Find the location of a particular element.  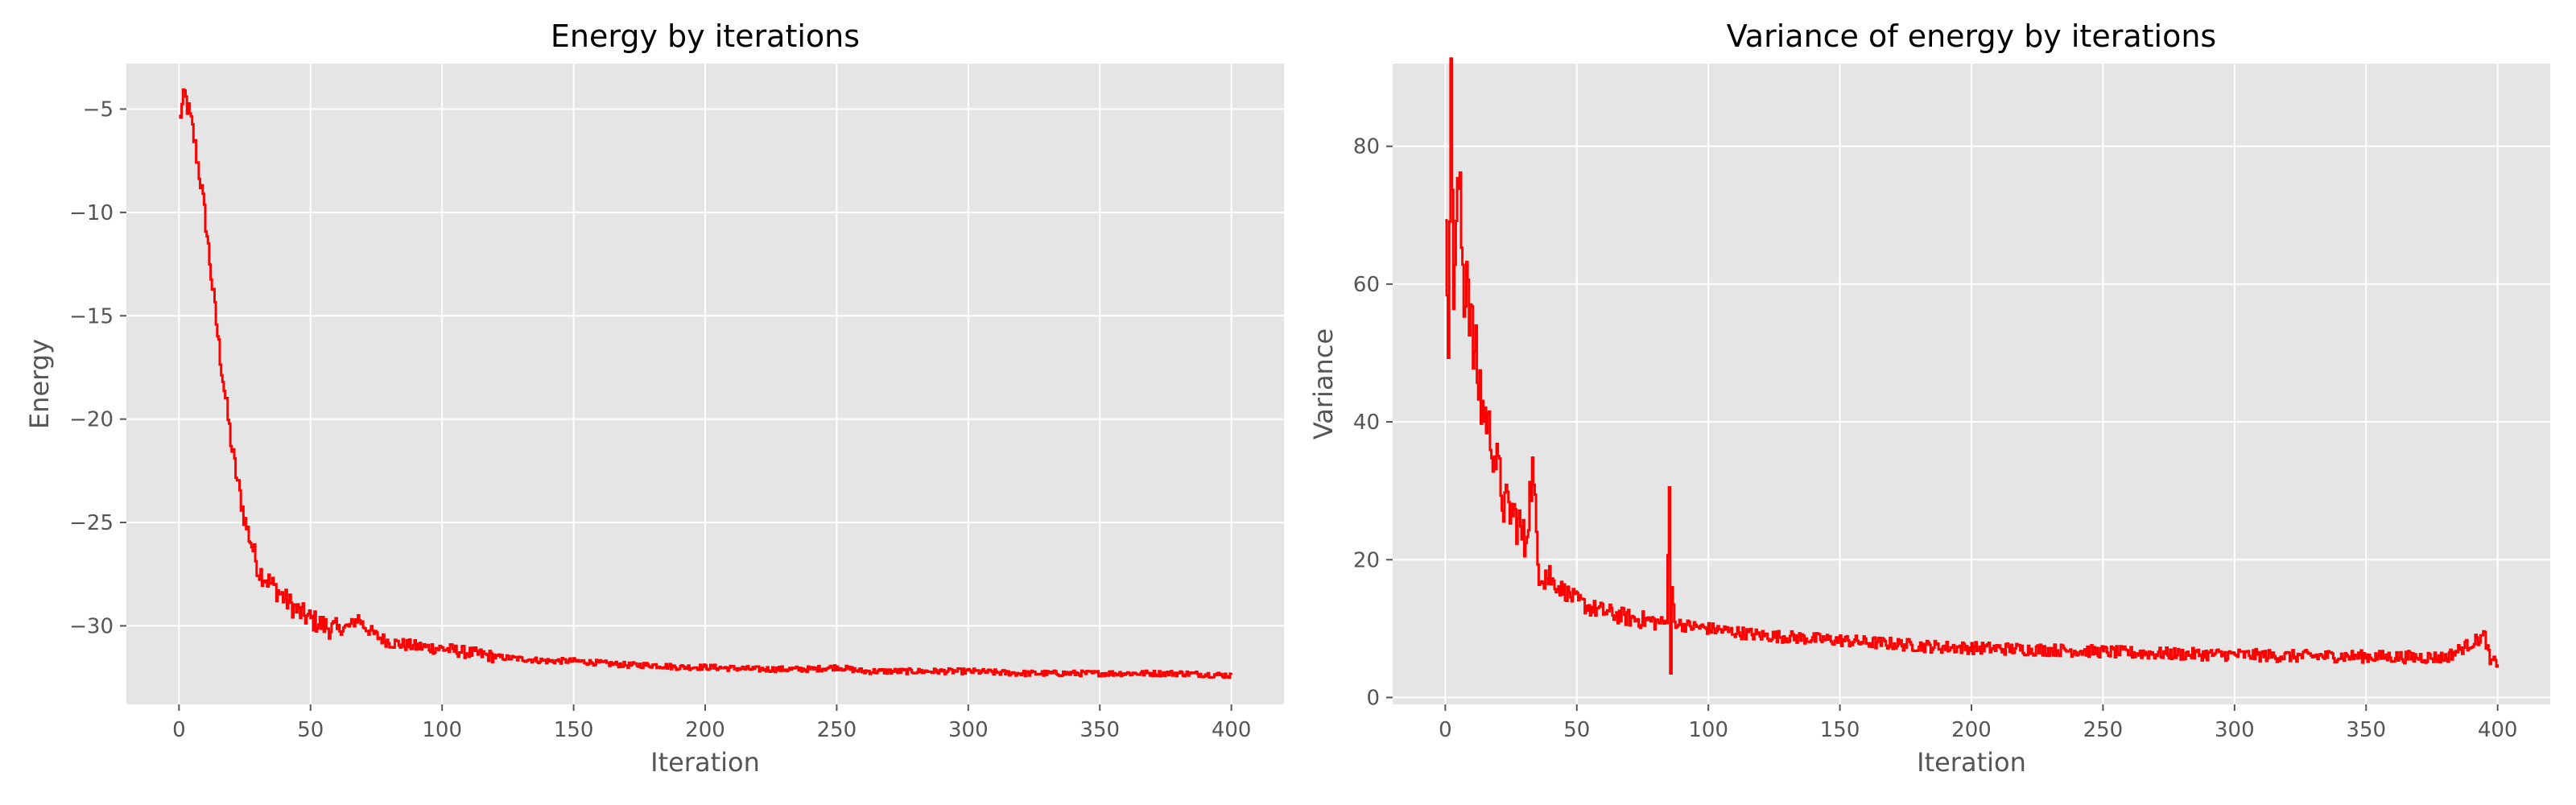

energy-y-tick-label: −10 is located at coordinates (91, 213).